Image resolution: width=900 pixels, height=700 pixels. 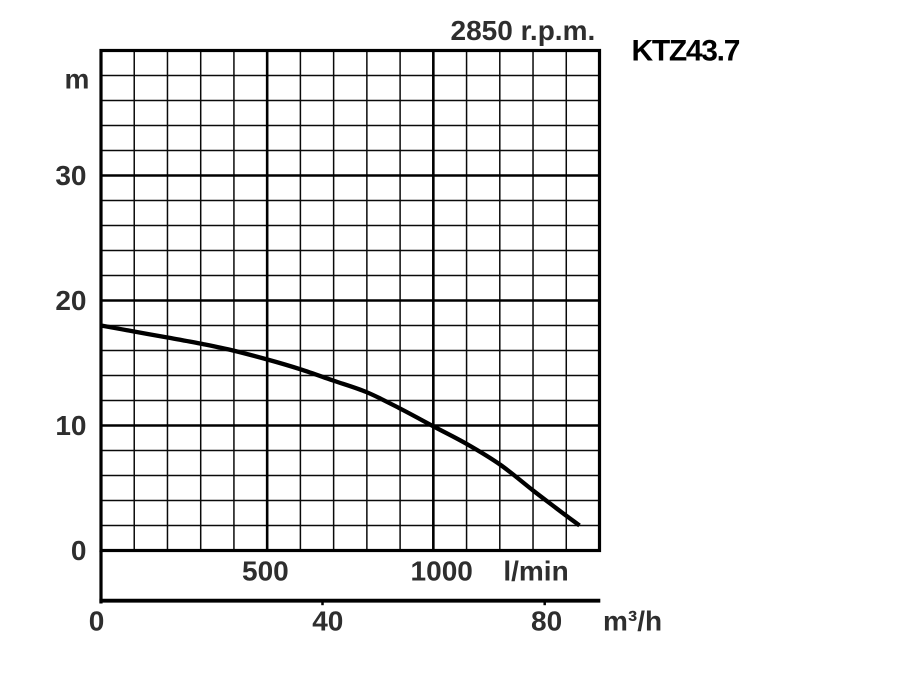 I want to click on svg-text: 30, so click(x=70, y=175).